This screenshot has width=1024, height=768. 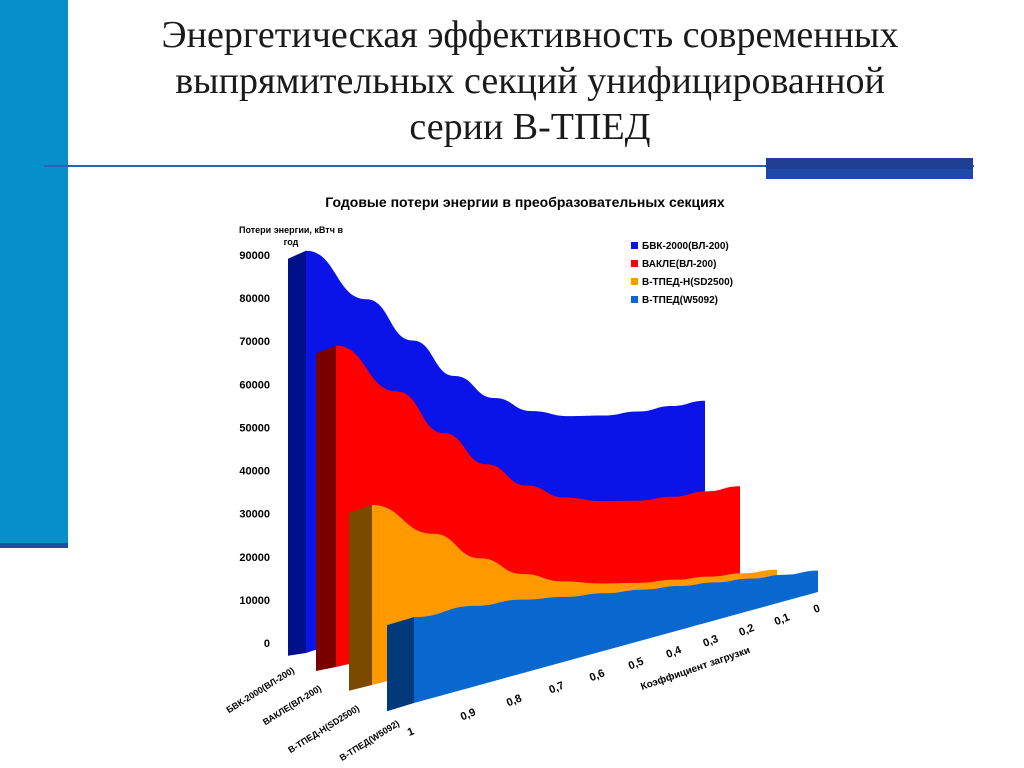 I want to click on slide-title-line-2: выпрямительных секций унифицированной, so click(x=530, y=81).